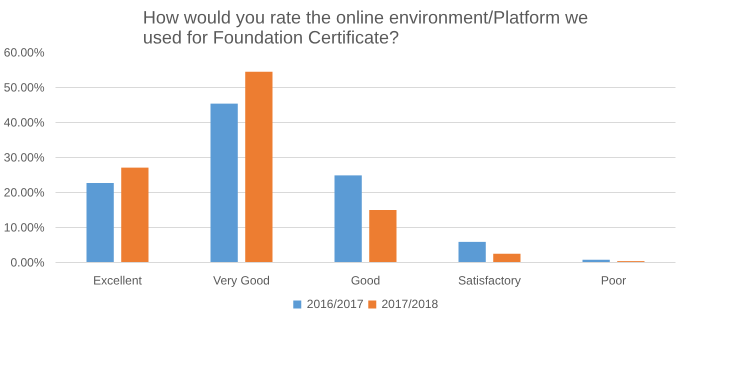  What do you see at coordinates (24, 87) in the screenshot?
I see `y-tick-label: 50.00%` at bounding box center [24, 87].